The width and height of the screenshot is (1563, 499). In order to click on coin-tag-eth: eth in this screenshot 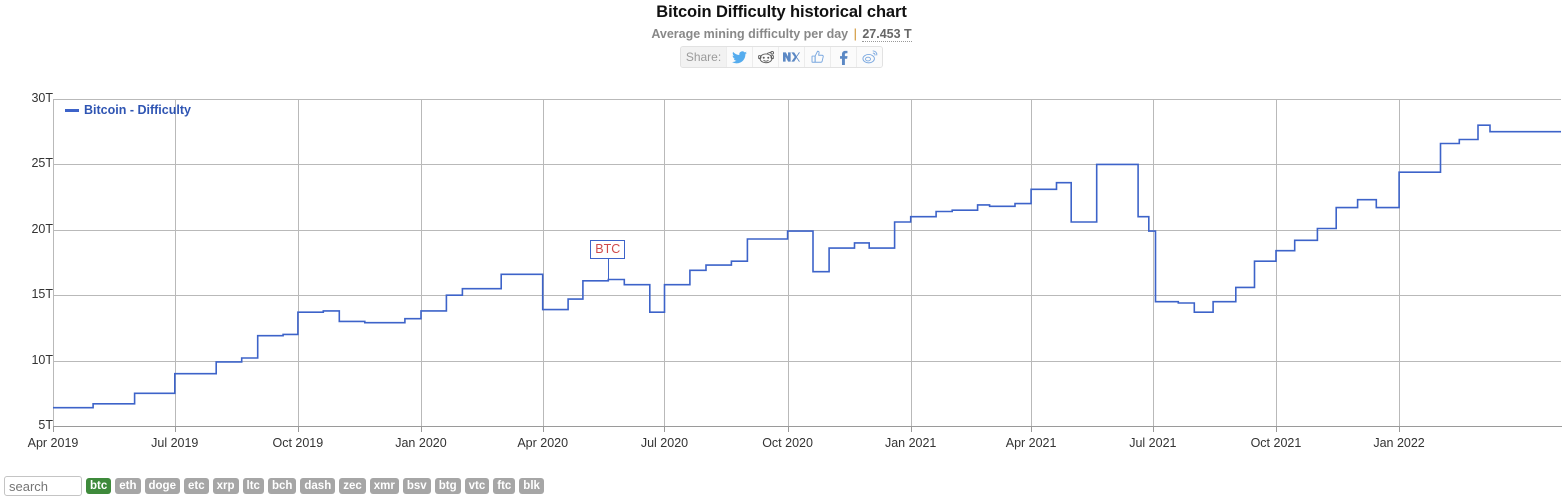, I will do `click(128, 486)`.